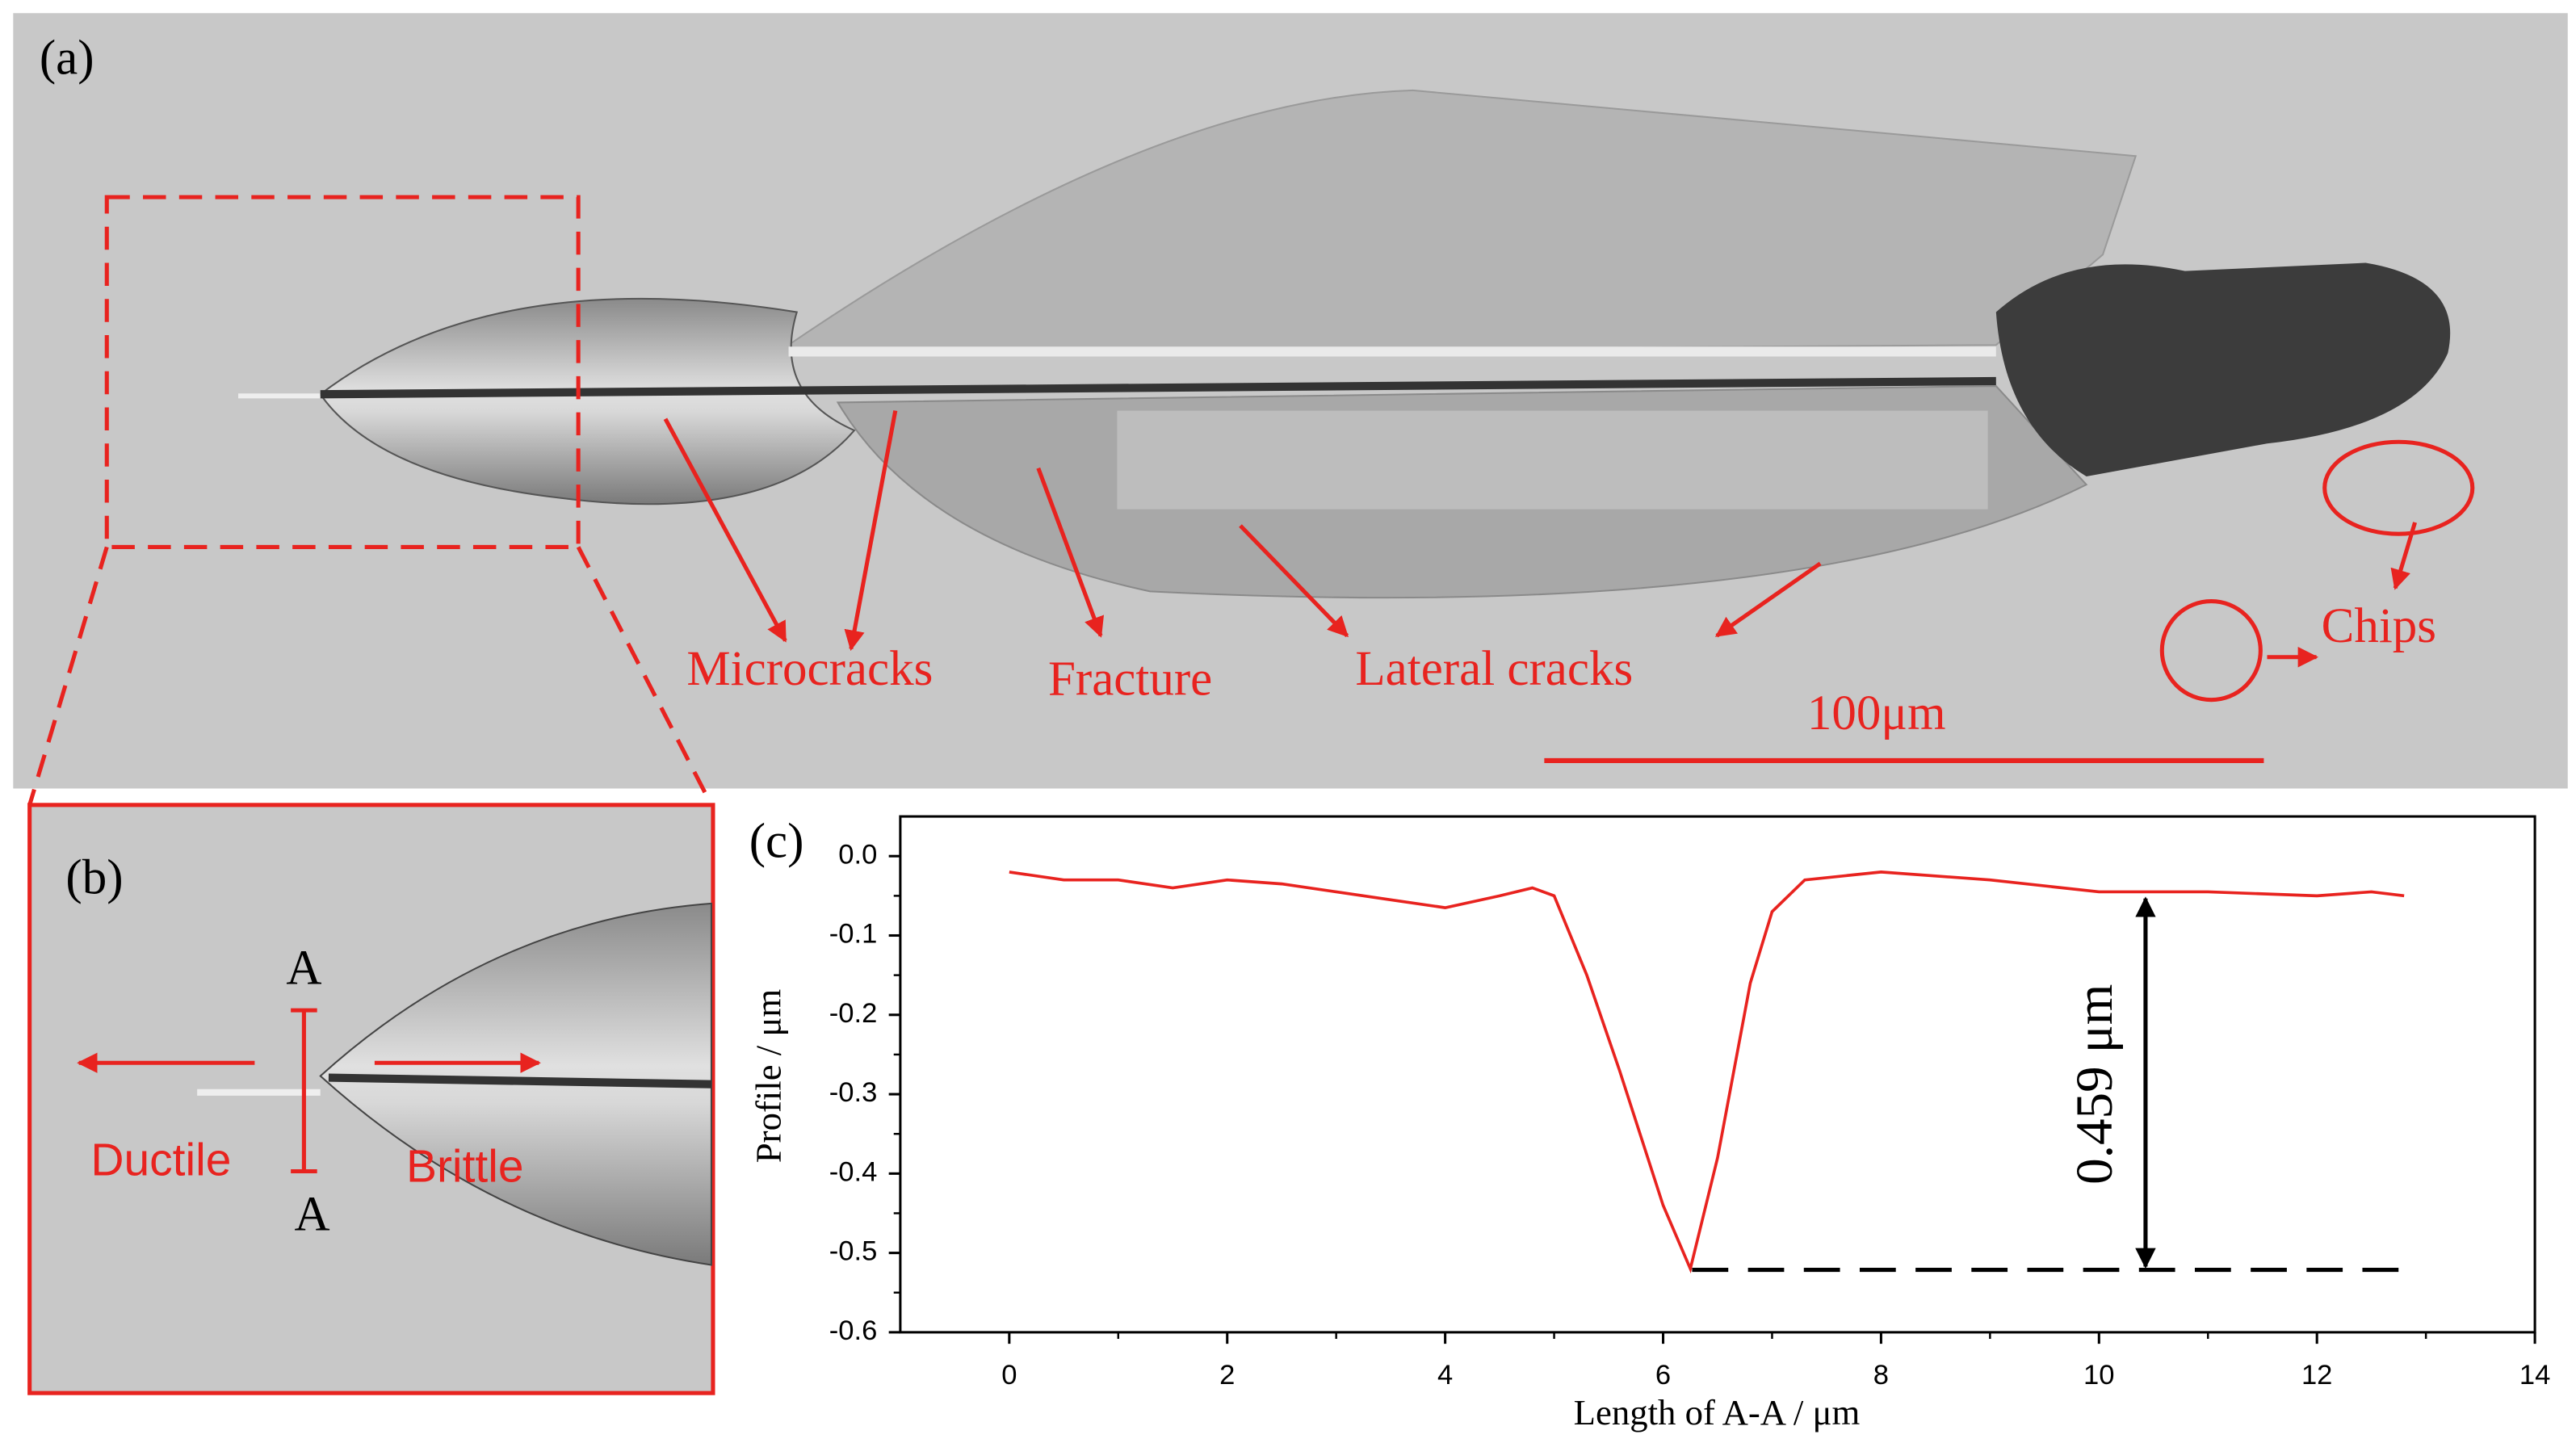  What do you see at coordinates (2316, 1375) in the screenshot?
I see `x-tick-label: 12` at bounding box center [2316, 1375].